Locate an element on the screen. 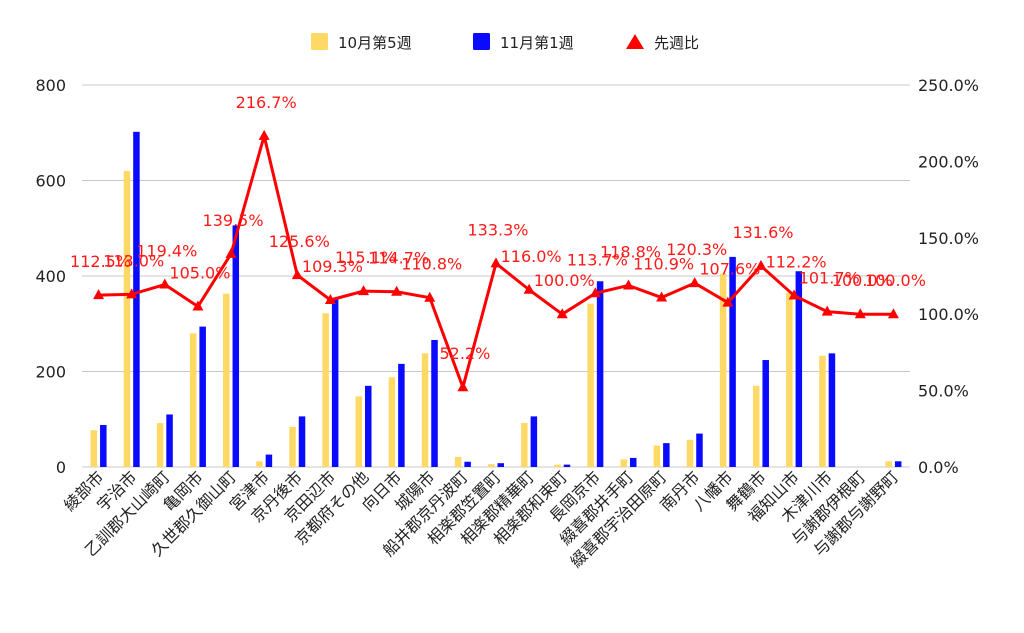 This screenshot has height=633, width=1024. ratio-data-label: 131.6% is located at coordinates (762, 232).